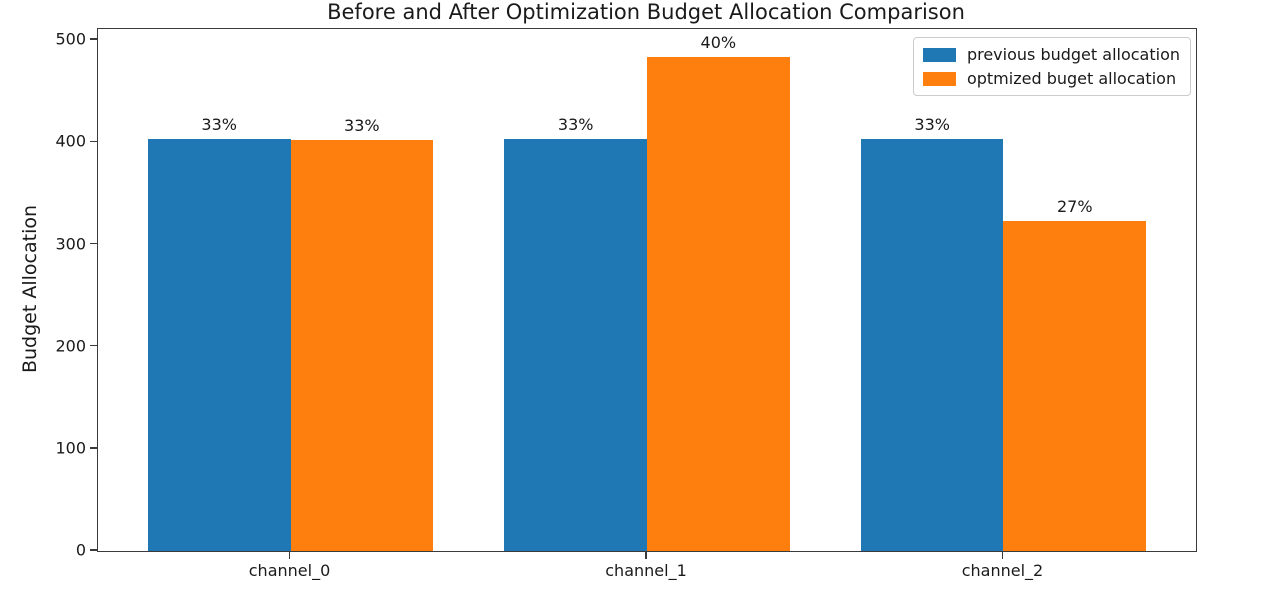  What do you see at coordinates (289, 570) in the screenshot?
I see `x-tick-label: channel_0` at bounding box center [289, 570].